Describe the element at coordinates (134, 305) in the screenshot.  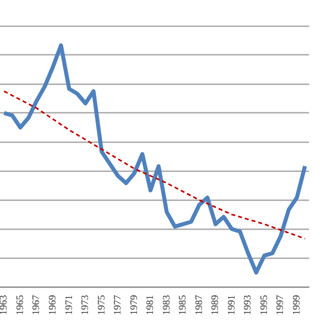
I see `x-tick-label: 1979` at that location.